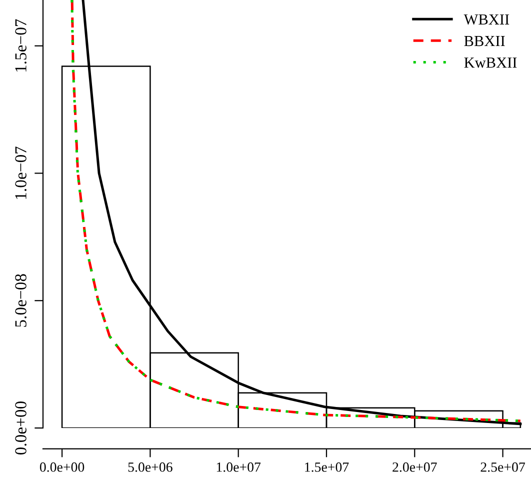  I want to click on x-tick-label: 5.0e+06, so click(150, 467).